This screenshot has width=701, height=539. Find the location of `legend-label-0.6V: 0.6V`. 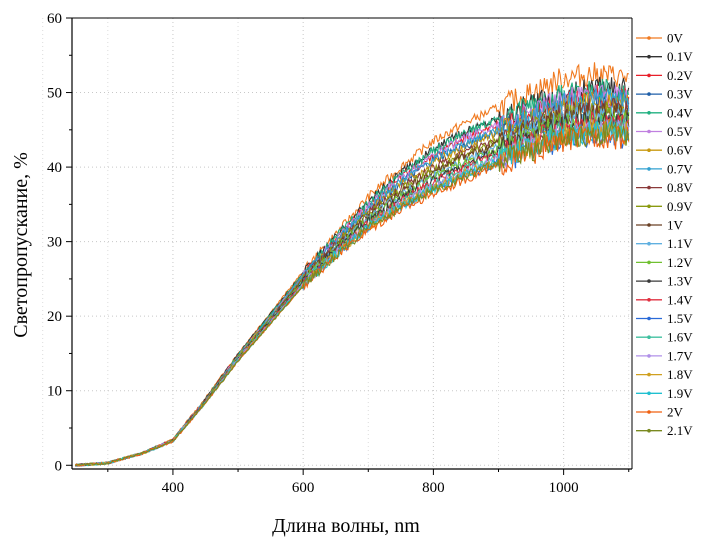

legend-label-0.6V: 0.6V is located at coordinates (680, 150).